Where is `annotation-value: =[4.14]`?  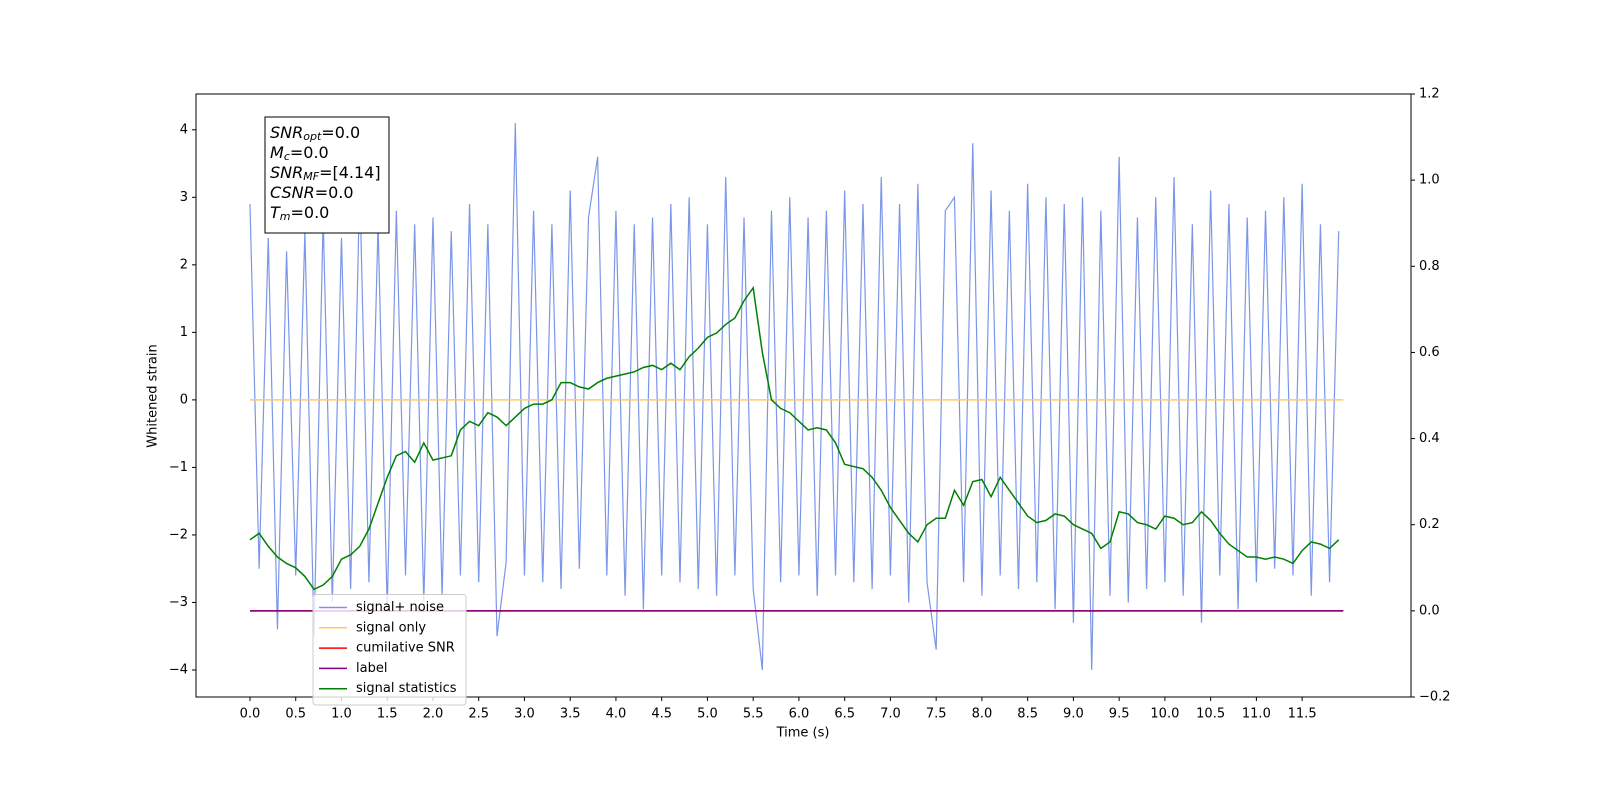 annotation-value: =[4.14] is located at coordinates (350, 172).